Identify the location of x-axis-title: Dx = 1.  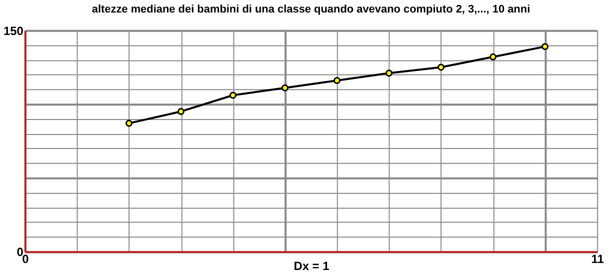
(312, 266).